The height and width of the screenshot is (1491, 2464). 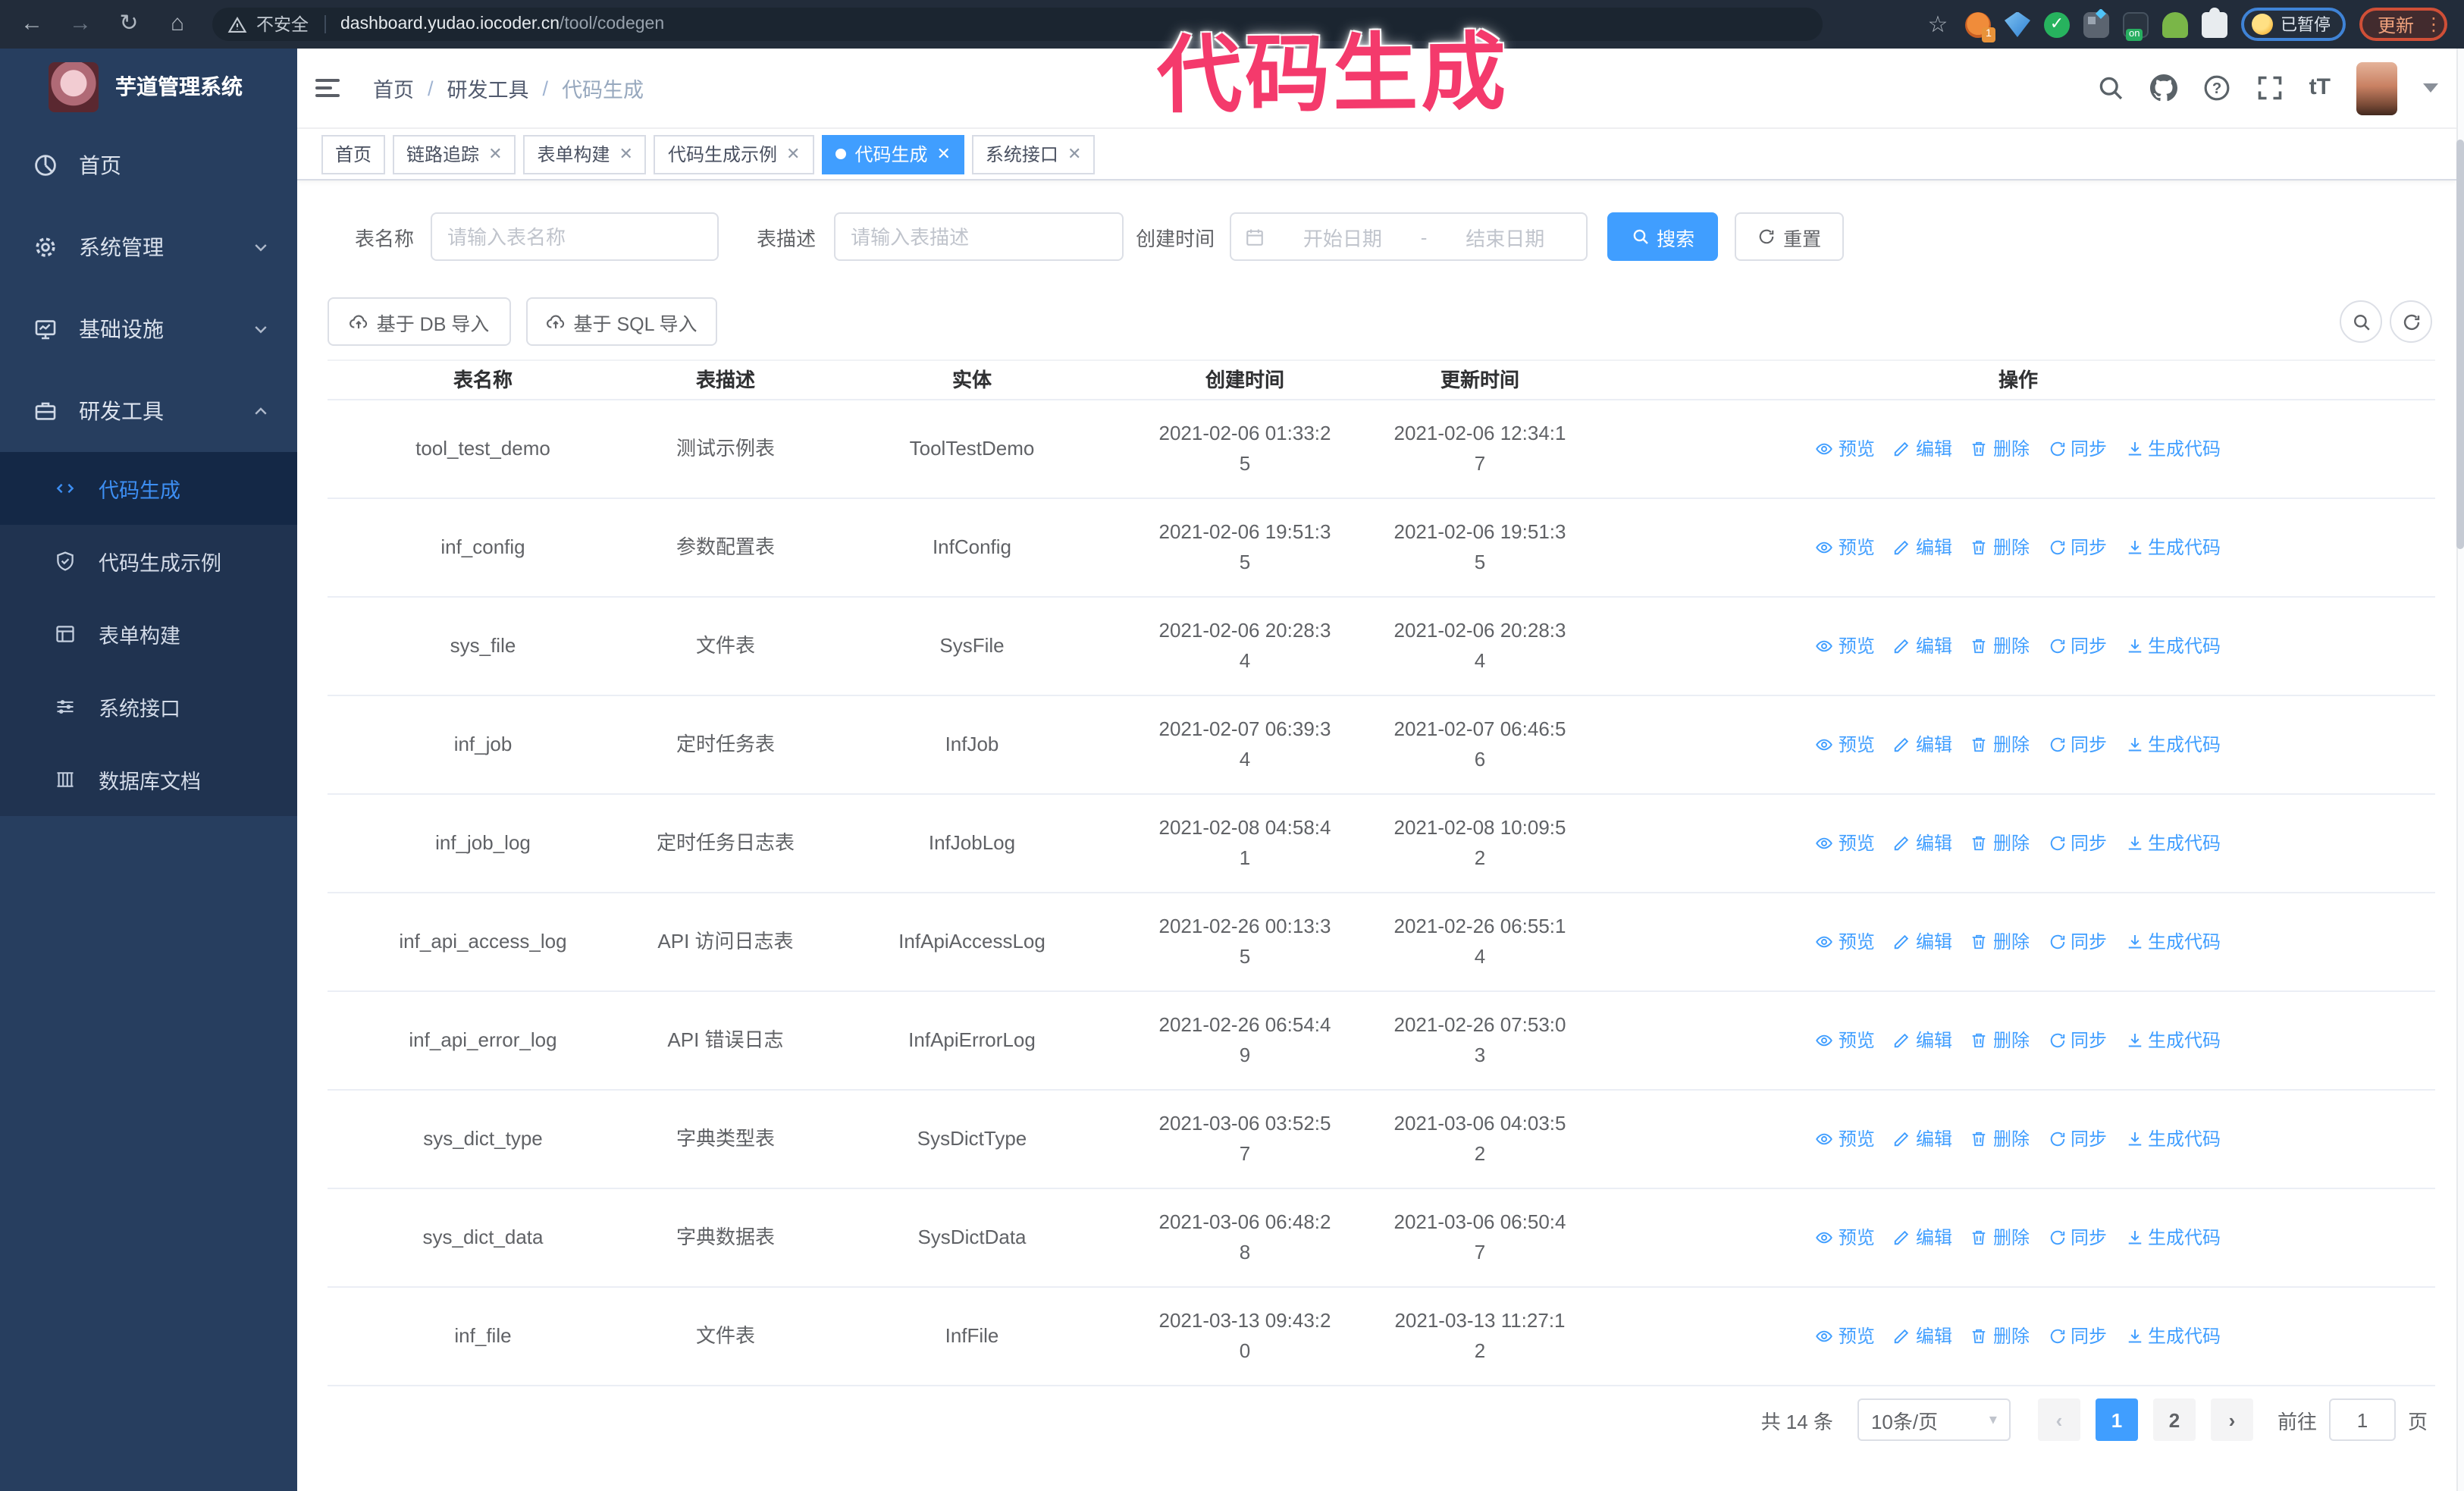 What do you see at coordinates (2214, 22) in the screenshot?
I see `extensions-puzzle-icon` at bounding box center [2214, 22].